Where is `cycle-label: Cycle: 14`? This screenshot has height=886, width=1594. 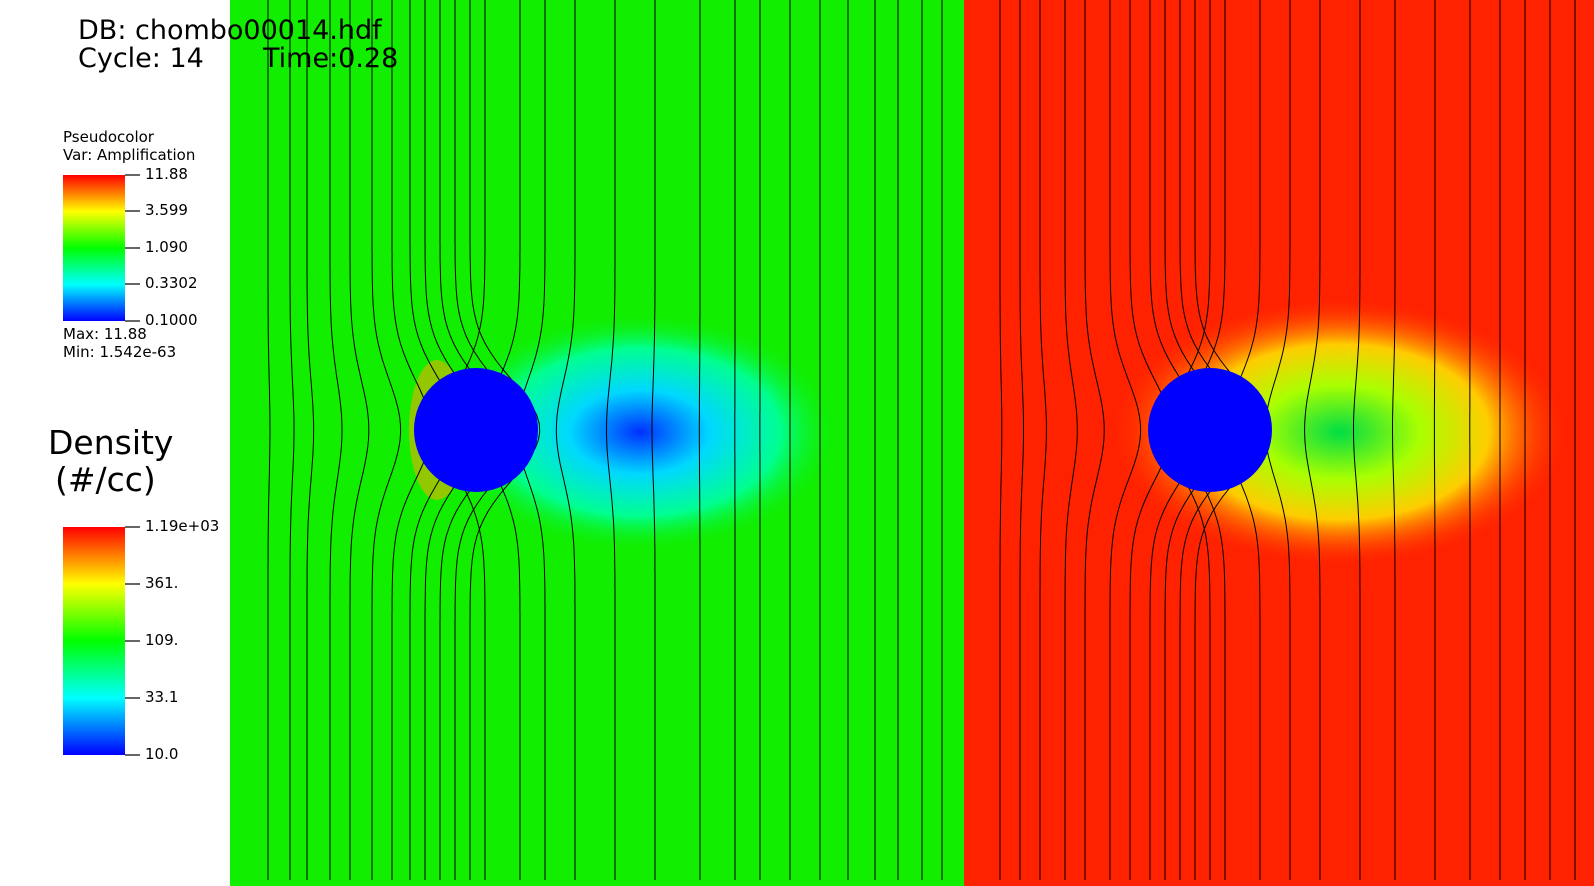
cycle-label: Cycle: 14 is located at coordinates (141, 58).